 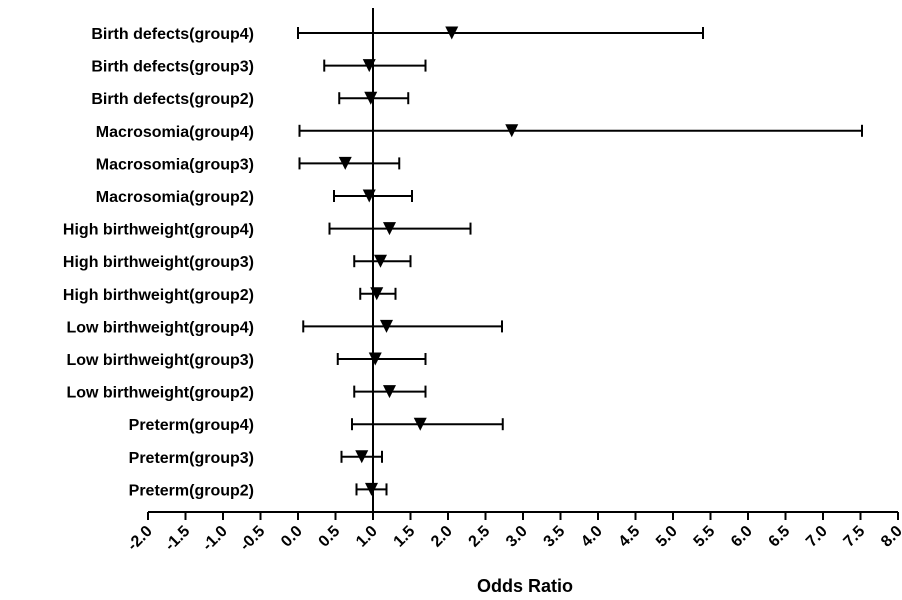 I want to click on row-label: High birthweight(group4), so click(x=158, y=230).